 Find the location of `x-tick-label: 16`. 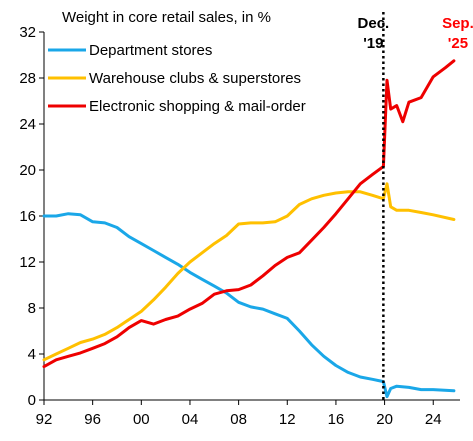

x-tick-label: 16 is located at coordinates (336, 419).